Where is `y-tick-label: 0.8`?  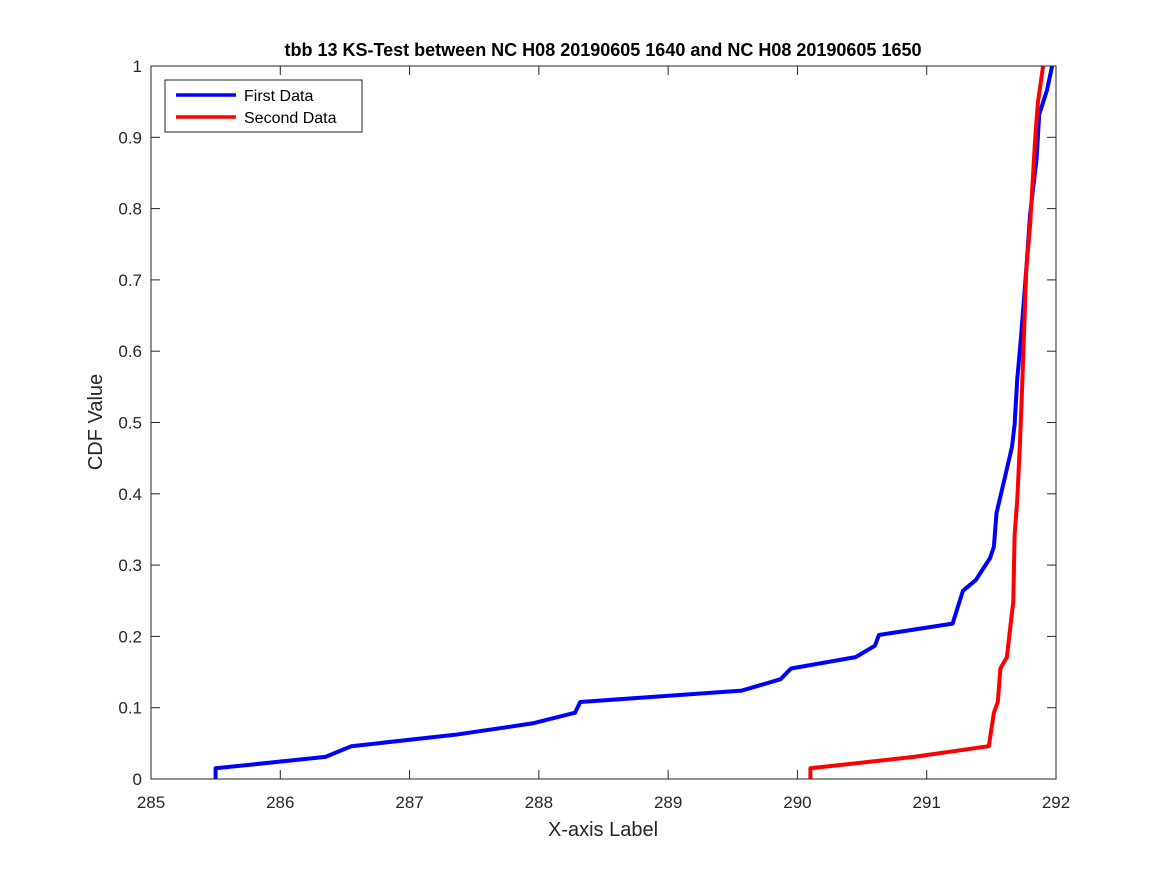 y-tick-label: 0.8 is located at coordinates (130, 209).